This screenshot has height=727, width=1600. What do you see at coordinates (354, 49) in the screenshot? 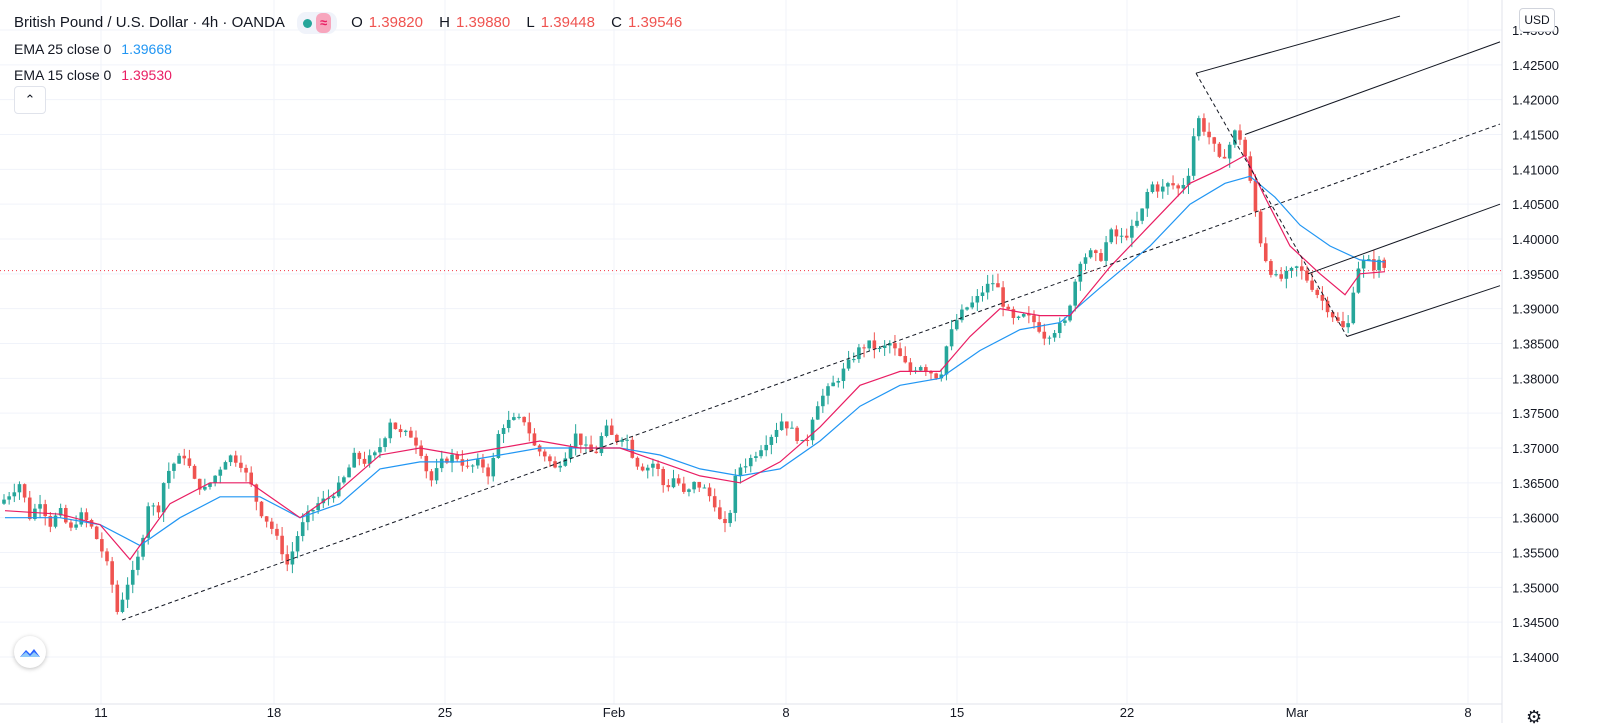
I see `indicator-ema25: EMA 25 close 0 1.39668` at bounding box center [354, 49].